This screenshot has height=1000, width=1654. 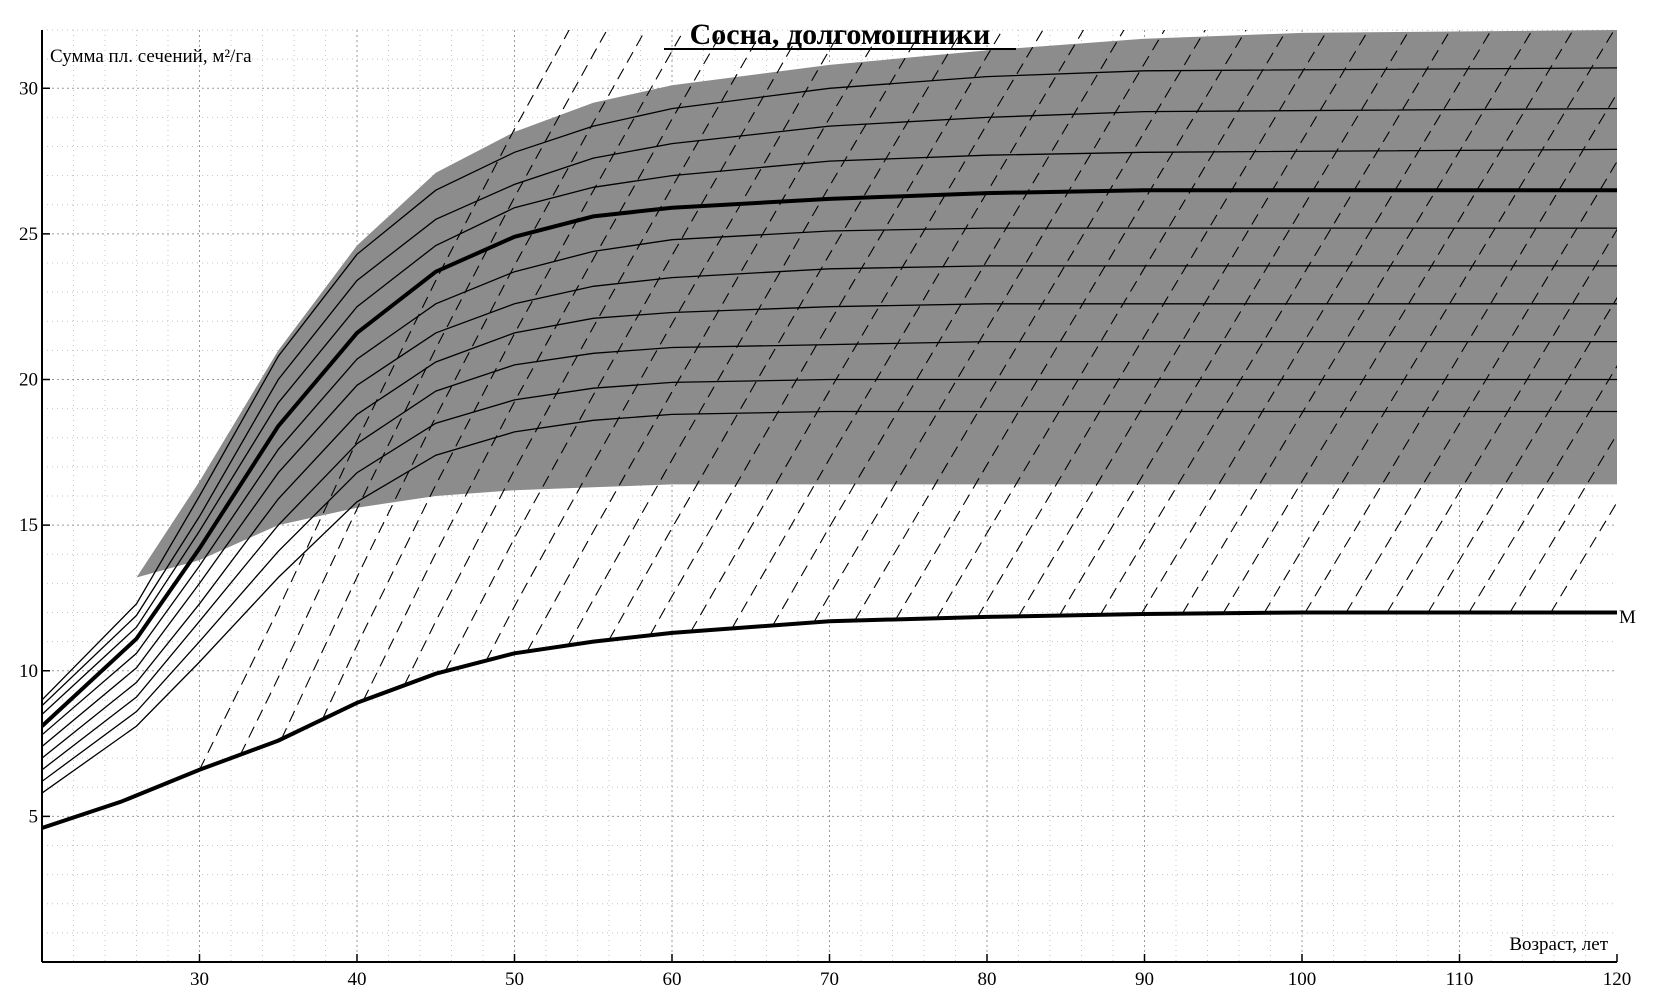 I want to click on y-tick-label: 30, so click(x=28, y=88).